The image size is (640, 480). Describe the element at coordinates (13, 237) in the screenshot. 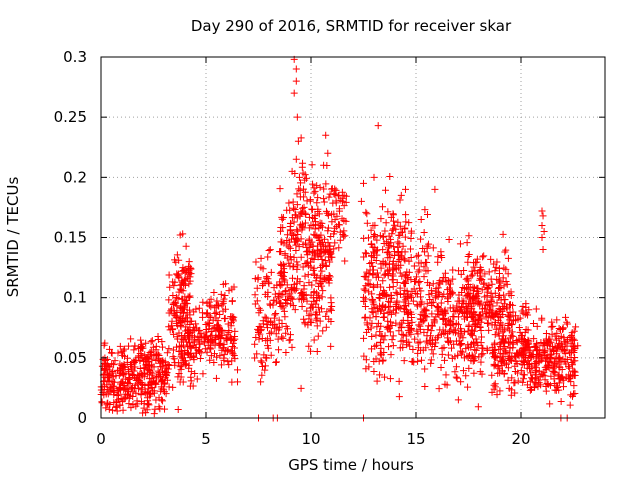

I see `y-axis-label: SRMTID / TECUs` at that location.